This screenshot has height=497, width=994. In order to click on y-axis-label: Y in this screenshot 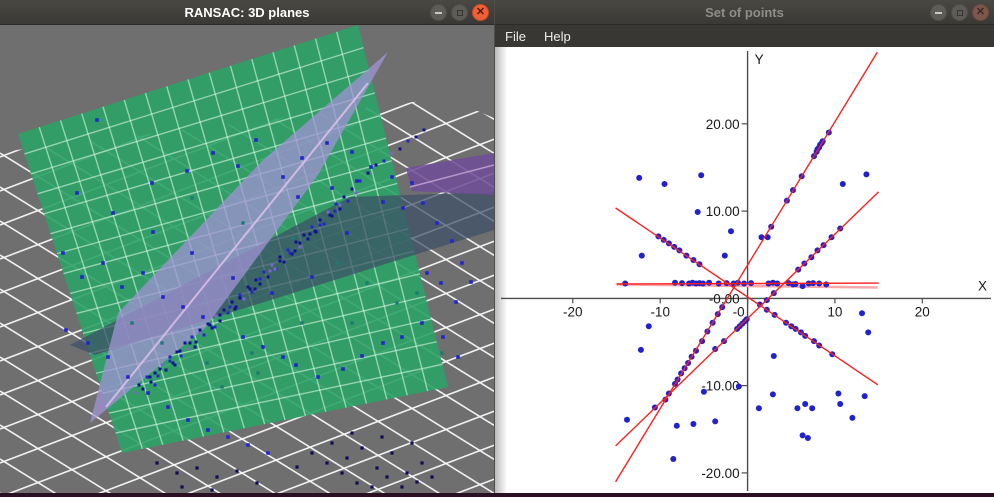, I will do `click(759, 59)`.